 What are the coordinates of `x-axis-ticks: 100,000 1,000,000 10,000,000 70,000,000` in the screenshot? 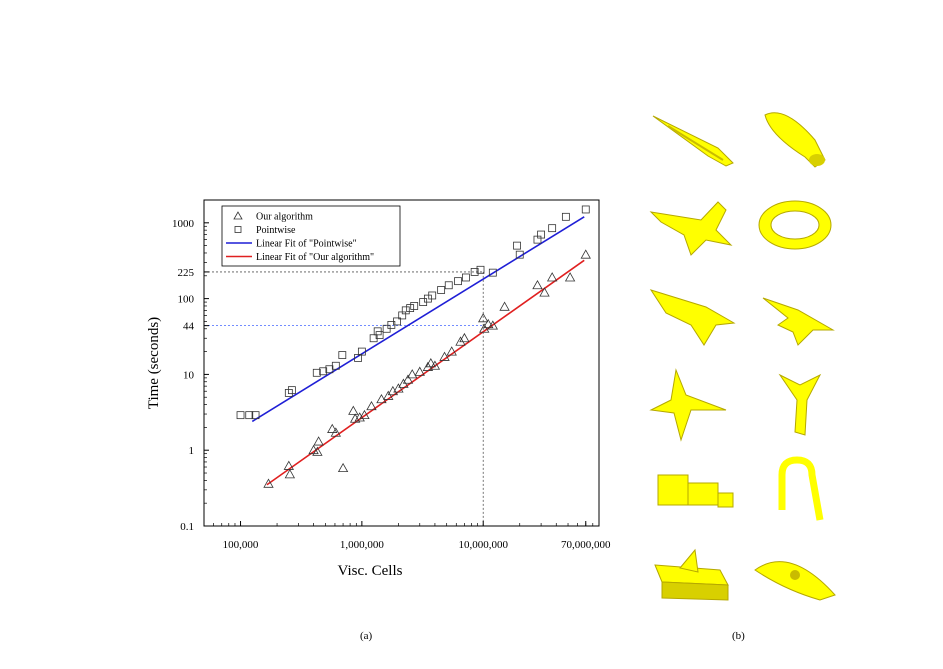 It's located at (407, 536).